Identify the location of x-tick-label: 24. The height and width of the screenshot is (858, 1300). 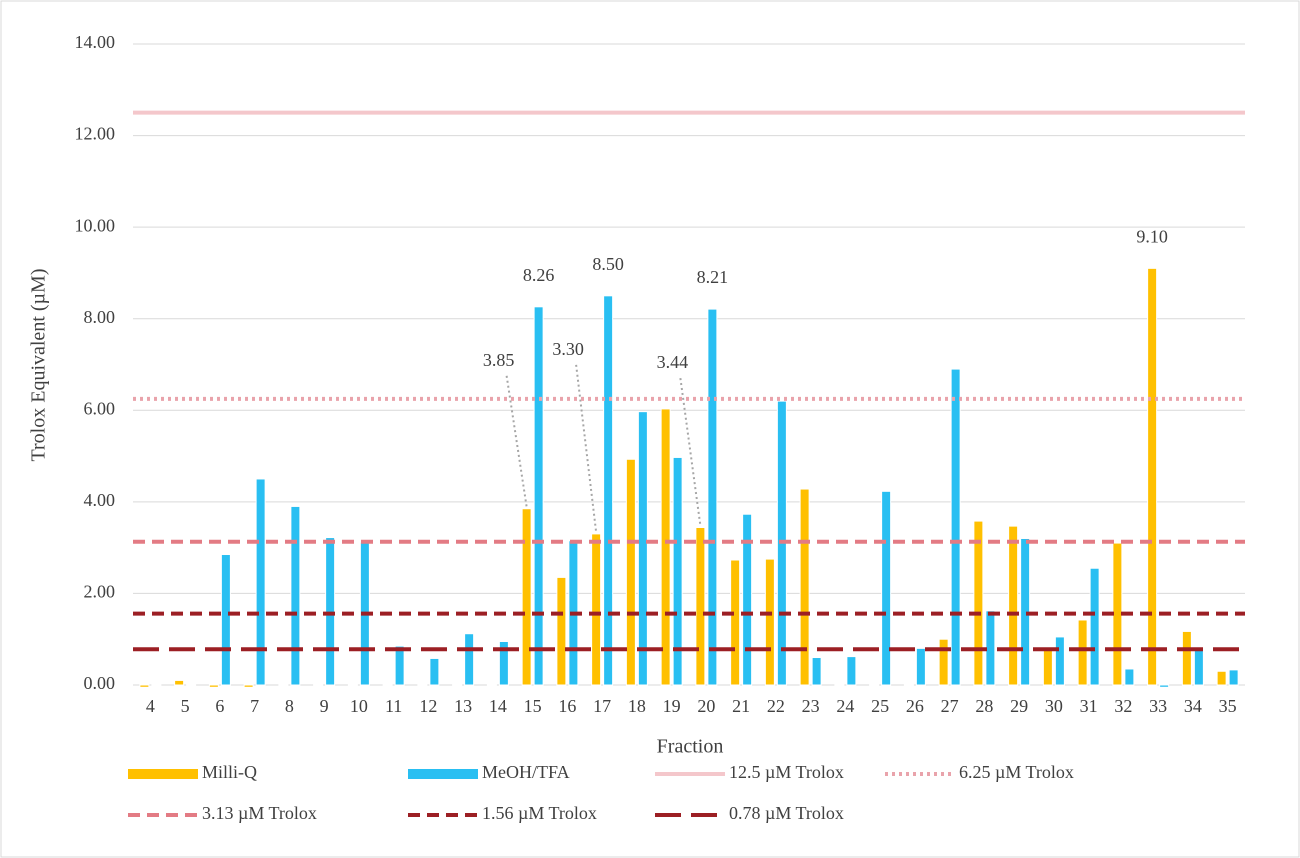
(845, 706).